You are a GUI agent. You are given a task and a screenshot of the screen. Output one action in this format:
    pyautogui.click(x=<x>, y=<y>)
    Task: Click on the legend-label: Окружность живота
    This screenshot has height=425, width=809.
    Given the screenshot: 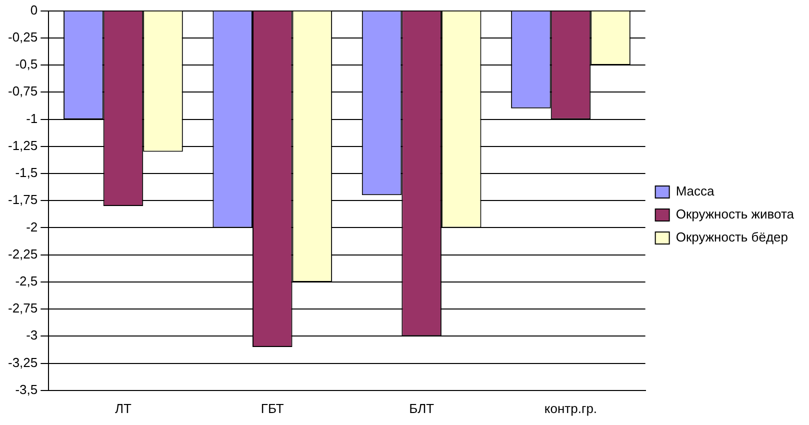 What is the action you would take?
    pyautogui.click(x=735, y=214)
    